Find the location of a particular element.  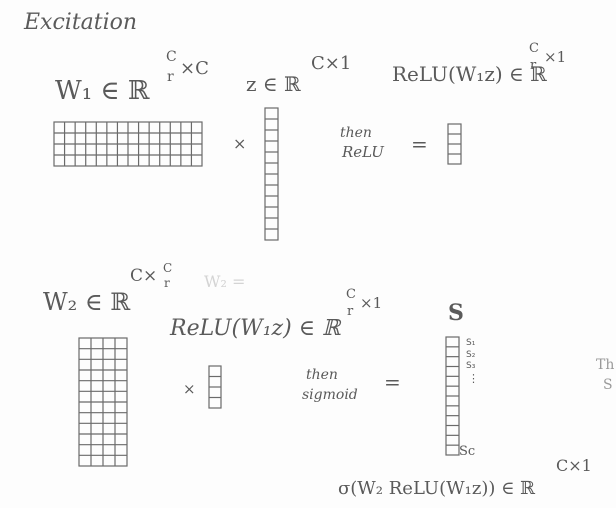

w2-exponent-den: r is located at coordinates (167, 283).